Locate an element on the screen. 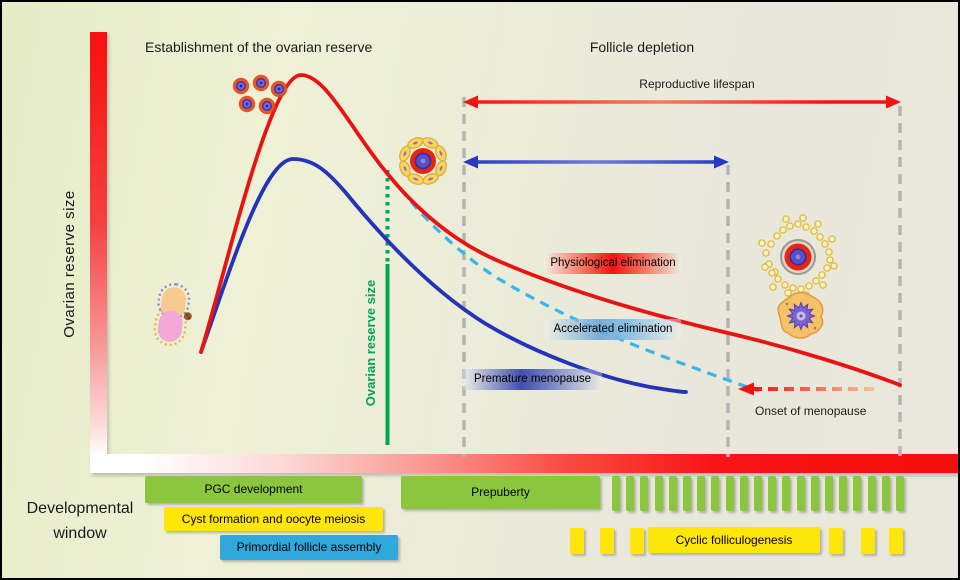 The image size is (960, 580). timeline-box-pgc-development: PGC development is located at coordinates (253, 489).